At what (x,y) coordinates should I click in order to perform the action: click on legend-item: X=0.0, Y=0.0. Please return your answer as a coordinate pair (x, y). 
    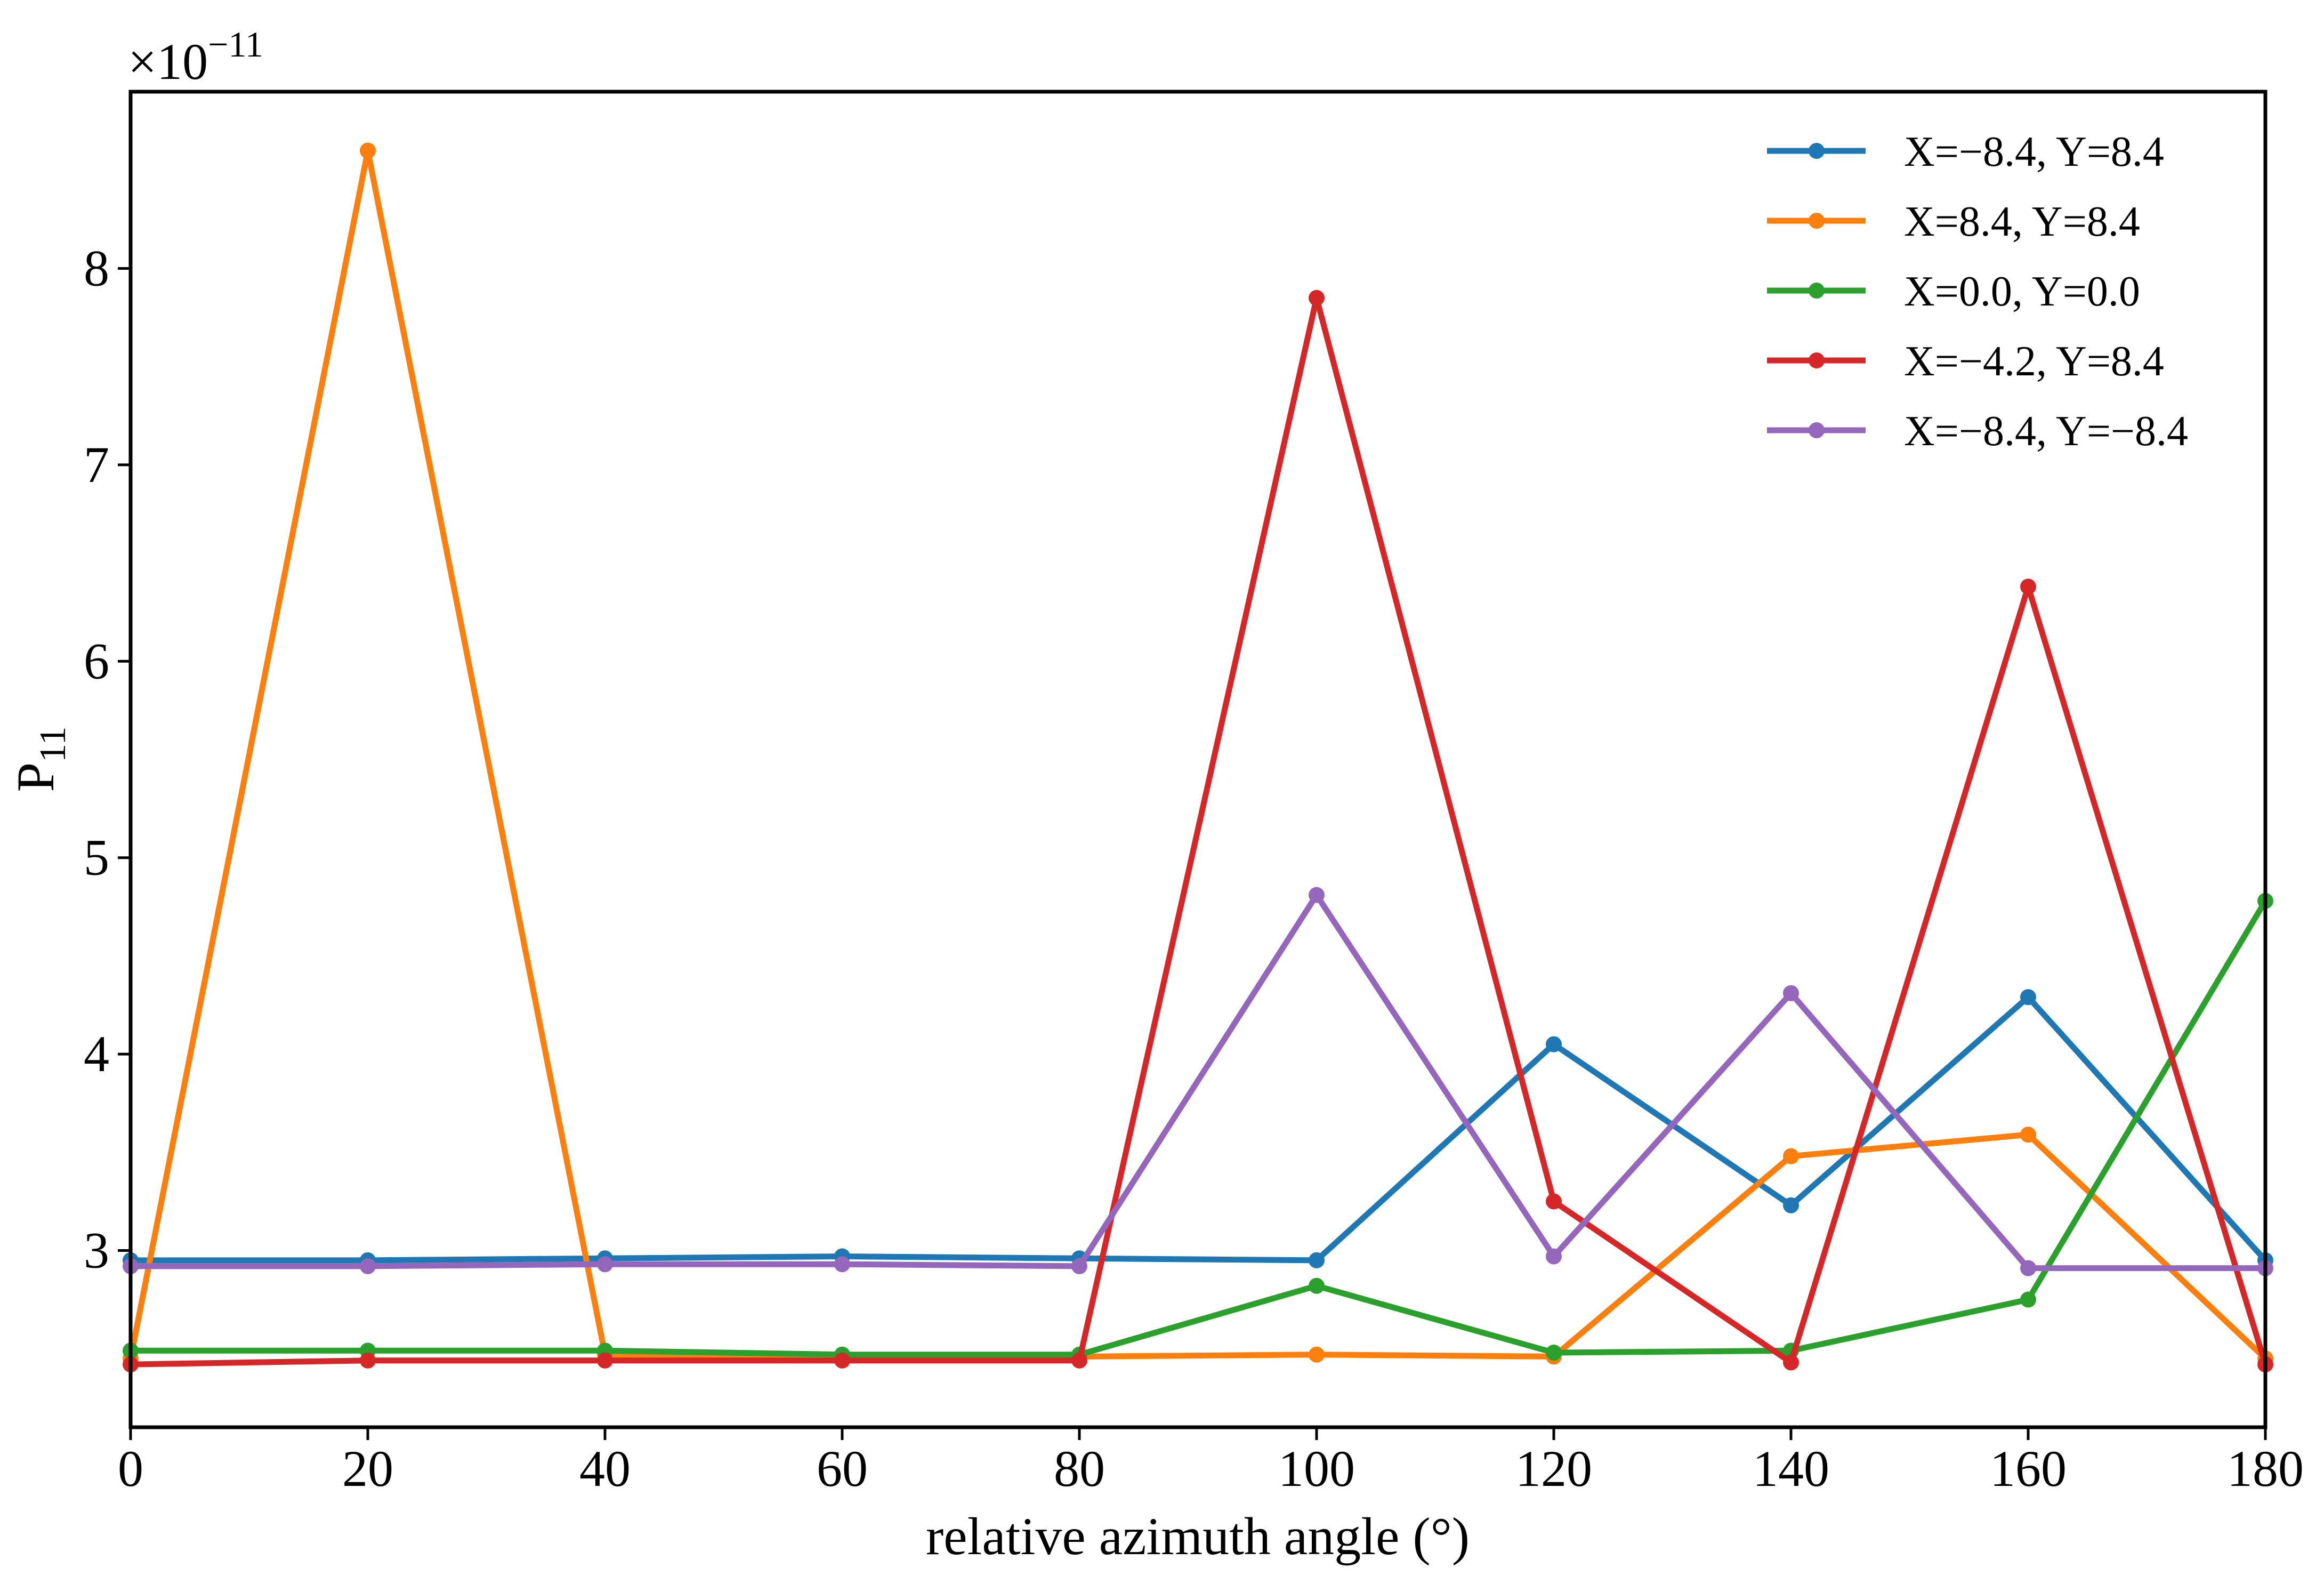
    Looking at the image, I should click on (1953, 292).